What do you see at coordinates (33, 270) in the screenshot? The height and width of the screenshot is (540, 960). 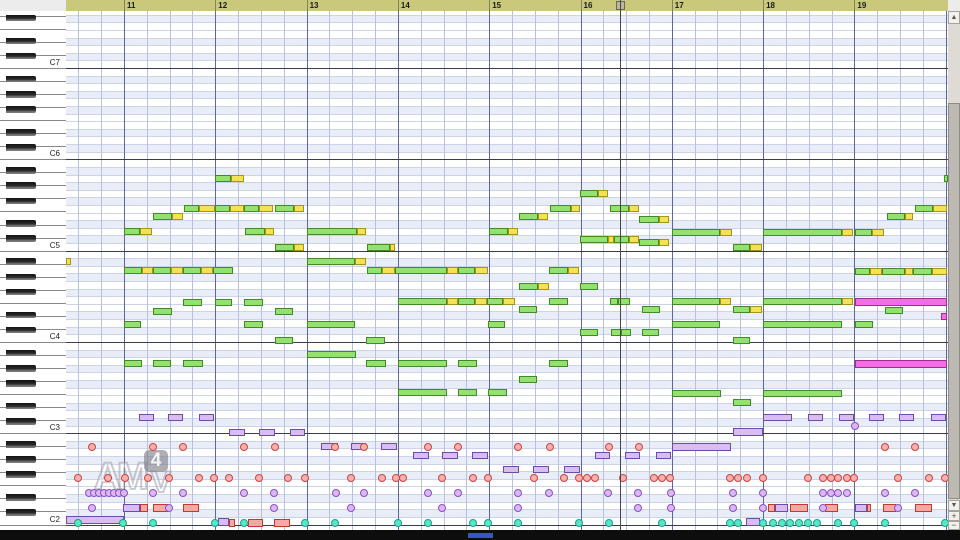 I see `piano-keyboard: C7 C6 C5 C4 C3 C2` at bounding box center [33, 270].